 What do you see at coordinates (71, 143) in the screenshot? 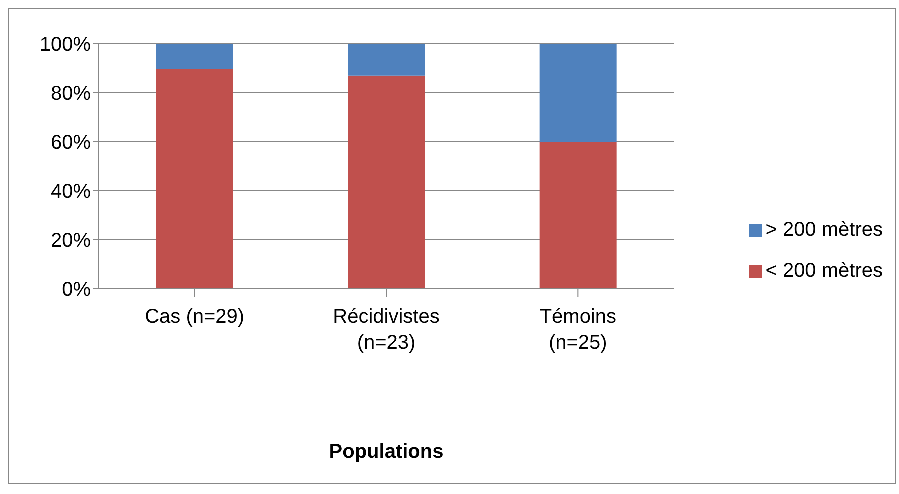
I see `y-tick-label: 60%` at bounding box center [71, 143].